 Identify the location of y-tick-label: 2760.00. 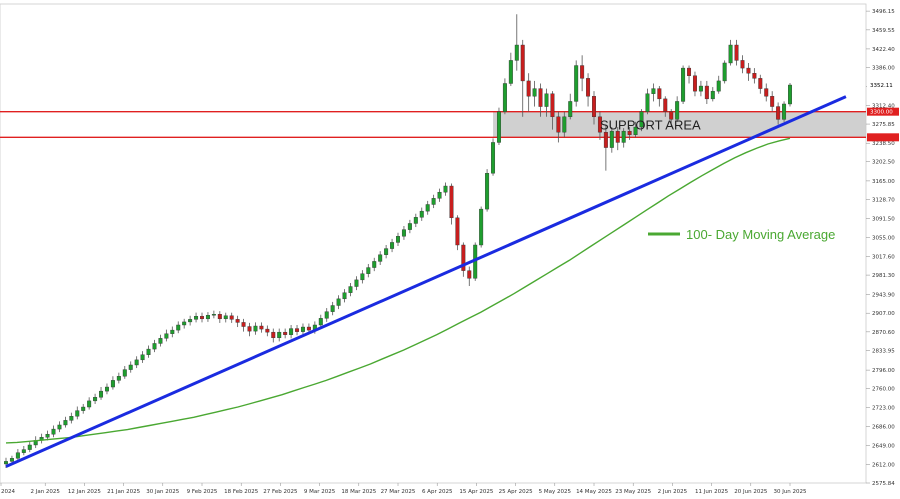
(883, 390).